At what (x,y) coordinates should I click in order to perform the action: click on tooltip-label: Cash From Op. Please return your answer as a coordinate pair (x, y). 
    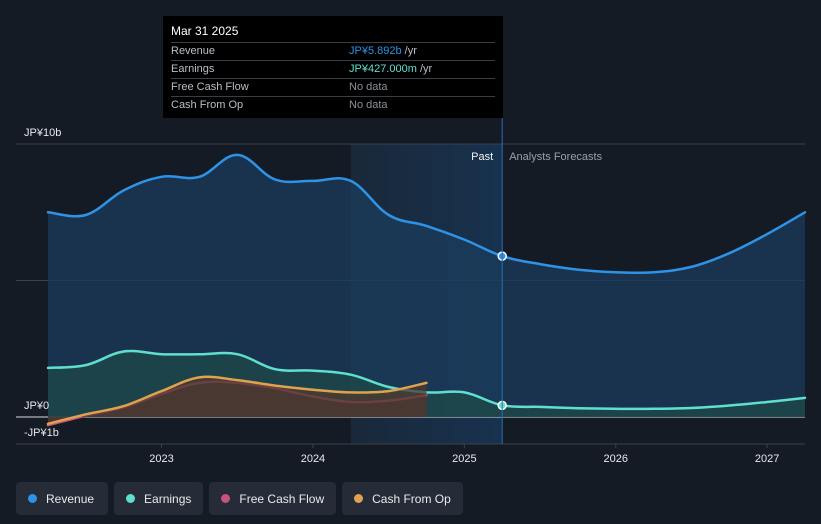
    Looking at the image, I should click on (207, 105).